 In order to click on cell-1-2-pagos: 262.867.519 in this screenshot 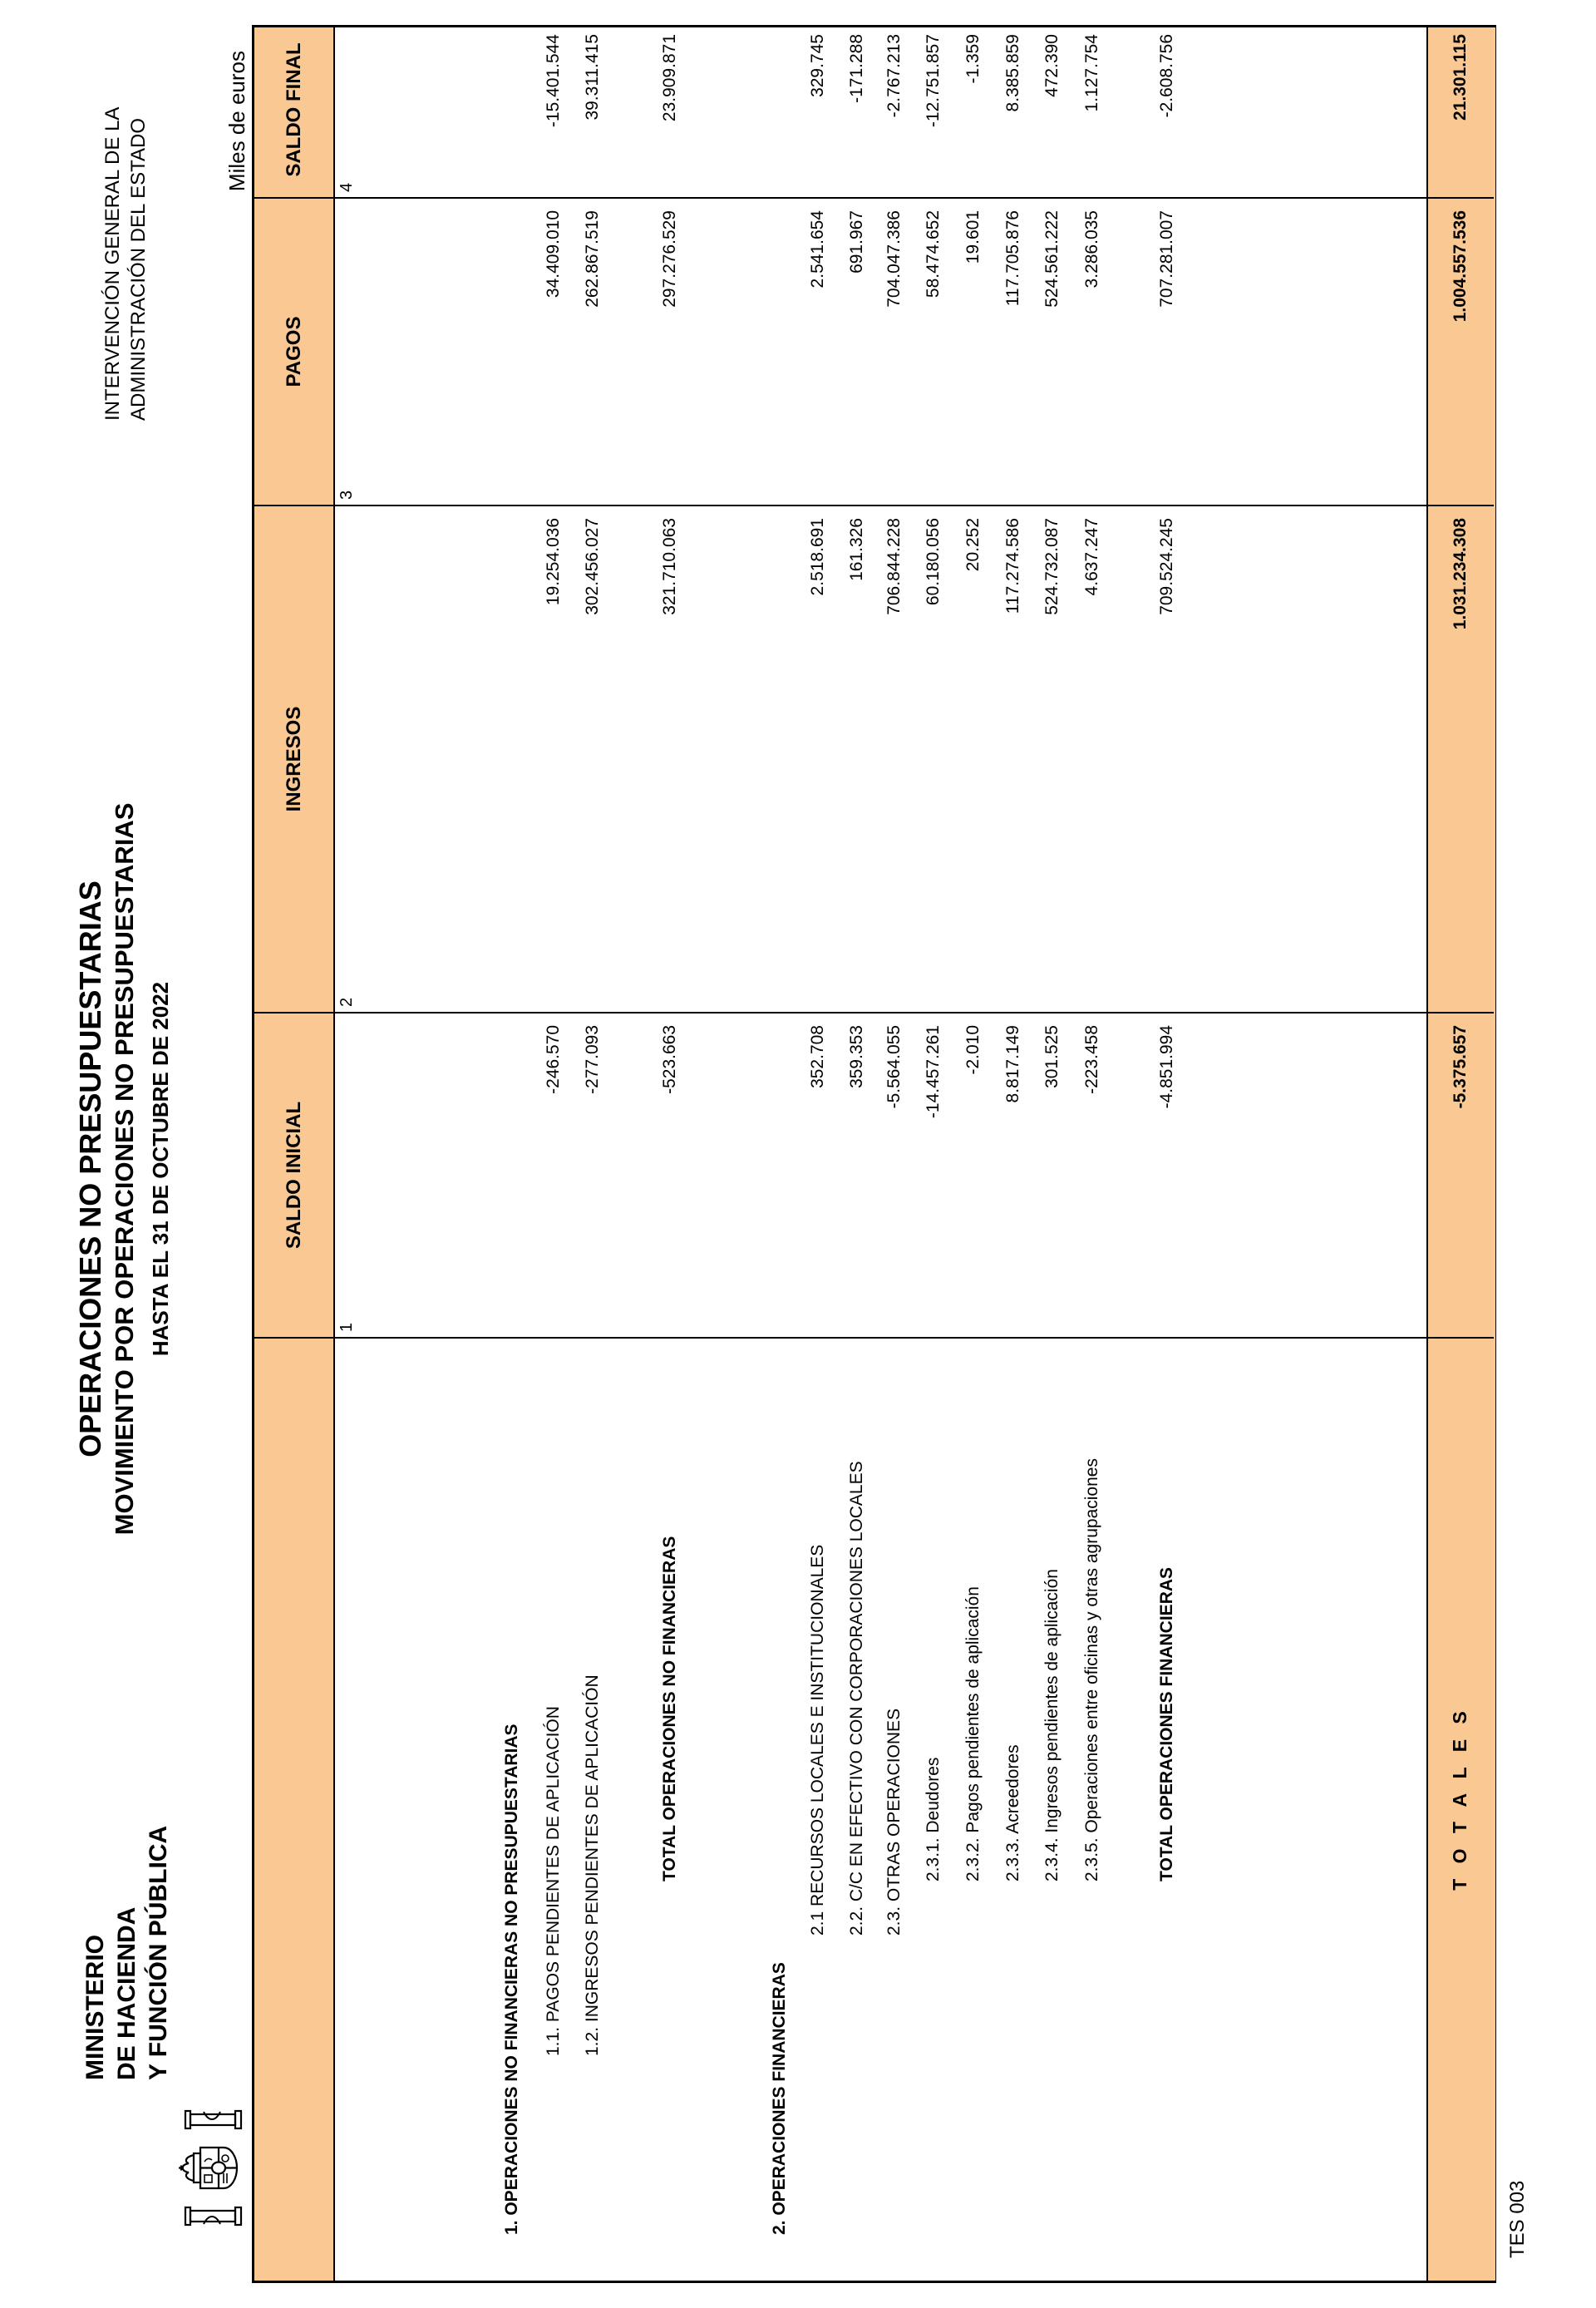, I will do `click(592, 259)`.